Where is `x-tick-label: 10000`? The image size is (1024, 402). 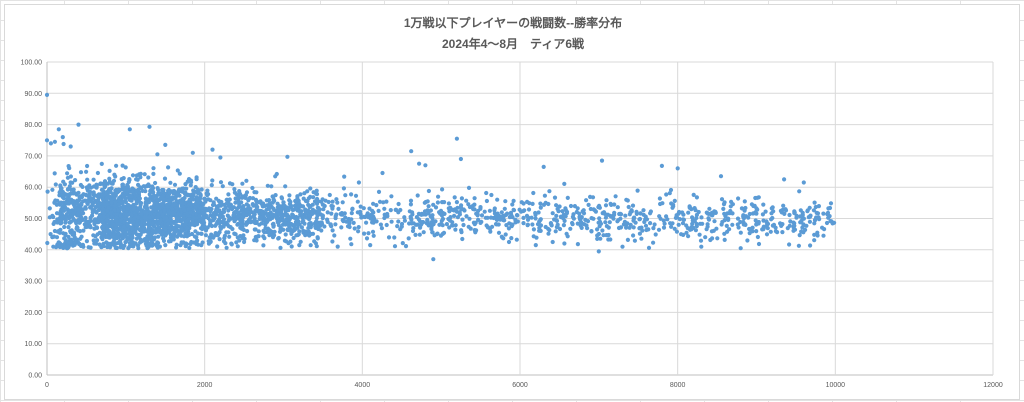 x-tick-label: 10000 is located at coordinates (836, 385).